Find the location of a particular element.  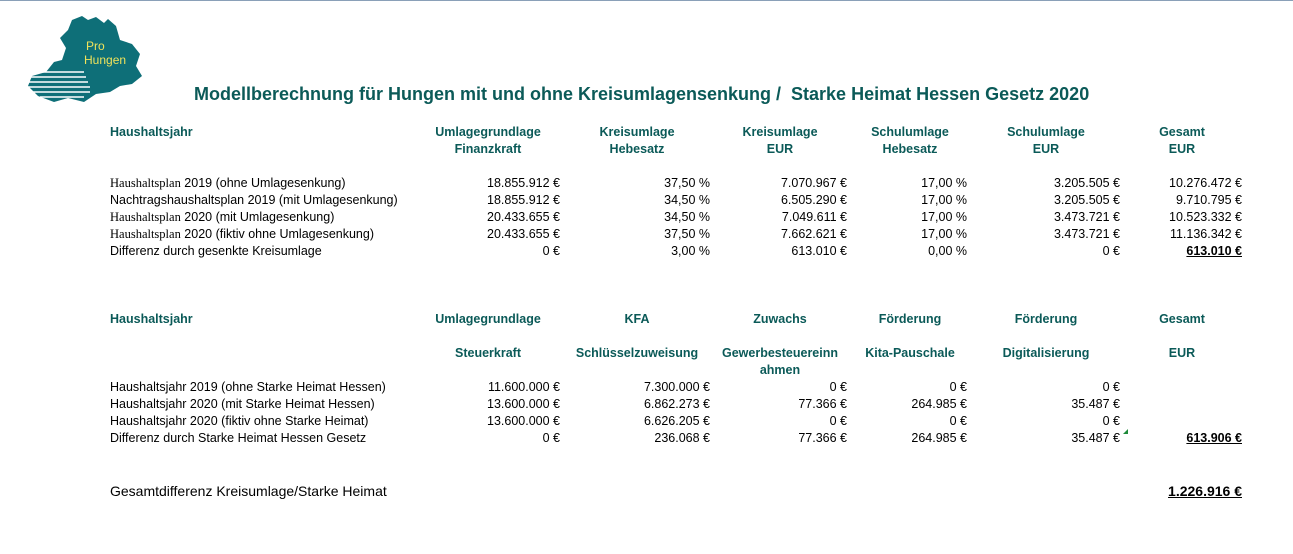

t1-header-c4b: Hebesatz is located at coordinates (910, 149).